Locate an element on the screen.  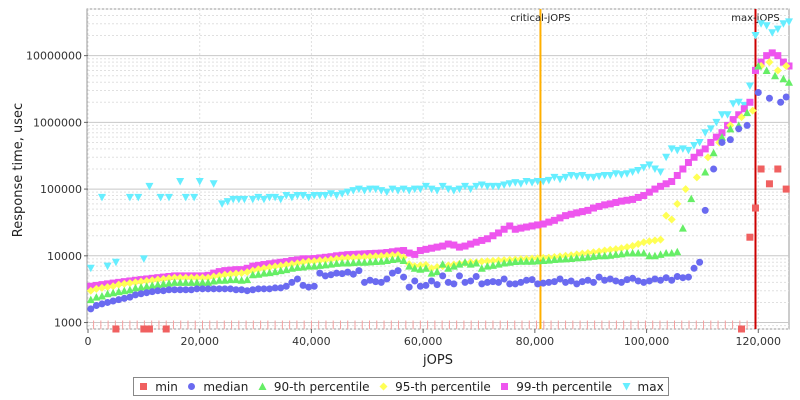
legend-label: 95-th percentile is located at coordinates (443, 386).